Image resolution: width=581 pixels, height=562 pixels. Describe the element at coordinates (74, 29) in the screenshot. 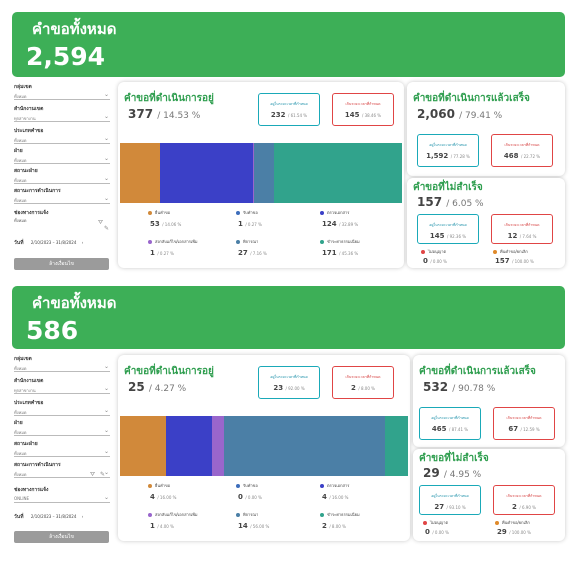

I see `total-requests-title: คำขอทั้งหมด` at that location.